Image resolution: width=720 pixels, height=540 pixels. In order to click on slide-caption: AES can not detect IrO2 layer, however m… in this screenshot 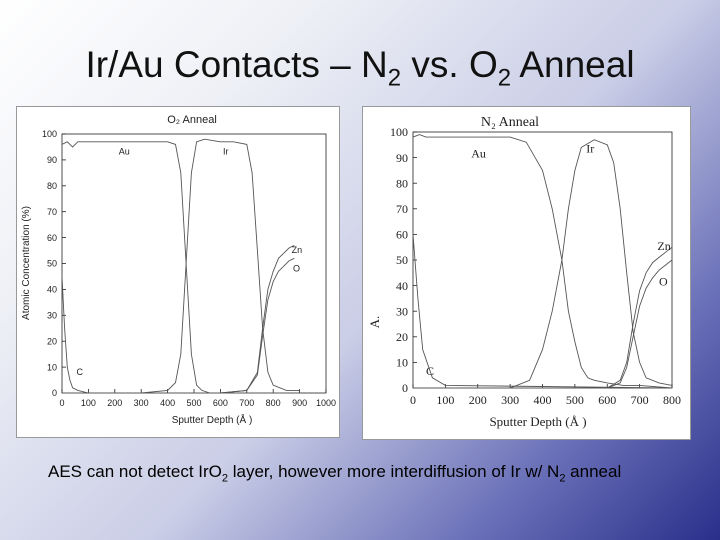, I will do `click(335, 473)`.